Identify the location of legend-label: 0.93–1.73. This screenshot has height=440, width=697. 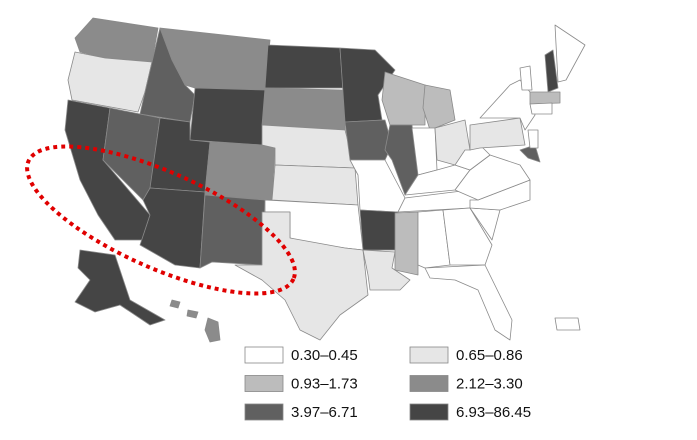
(324, 383).